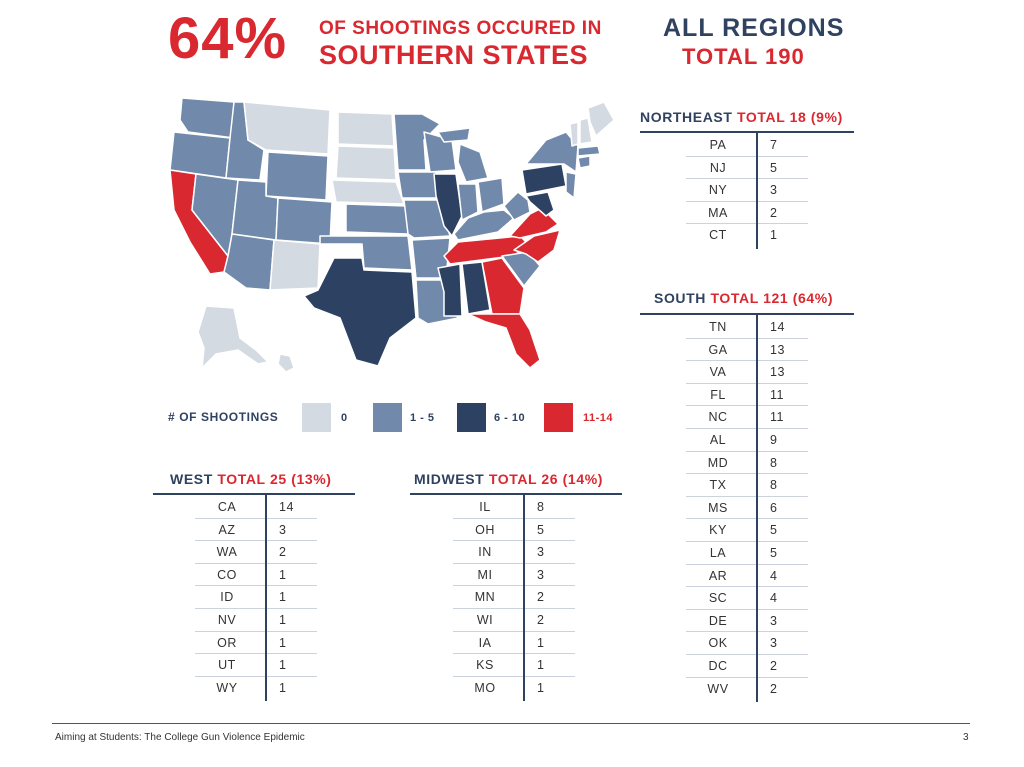 The width and height of the screenshot is (1024, 767). I want to click on shooting-count: 7, so click(773, 145).